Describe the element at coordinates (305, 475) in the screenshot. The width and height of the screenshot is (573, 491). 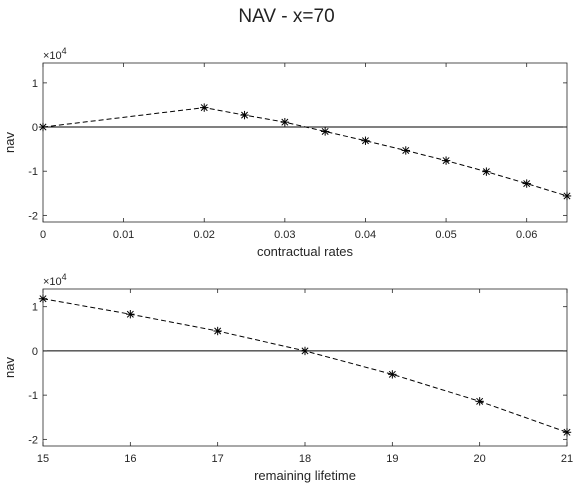
I see `x-axis-label: remaining lifetime` at that location.